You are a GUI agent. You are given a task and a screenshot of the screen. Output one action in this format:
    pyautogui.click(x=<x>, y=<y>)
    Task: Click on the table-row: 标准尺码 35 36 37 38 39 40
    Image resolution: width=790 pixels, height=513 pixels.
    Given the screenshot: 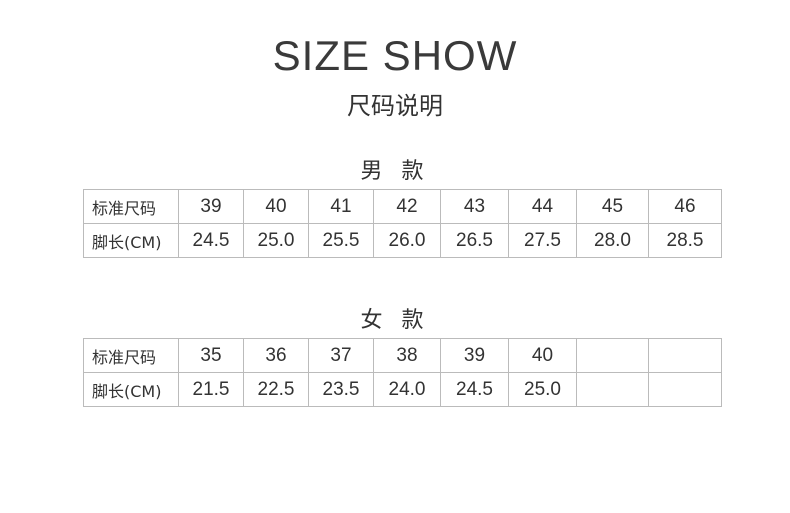 What is the action you would take?
    pyautogui.click(x=402, y=355)
    